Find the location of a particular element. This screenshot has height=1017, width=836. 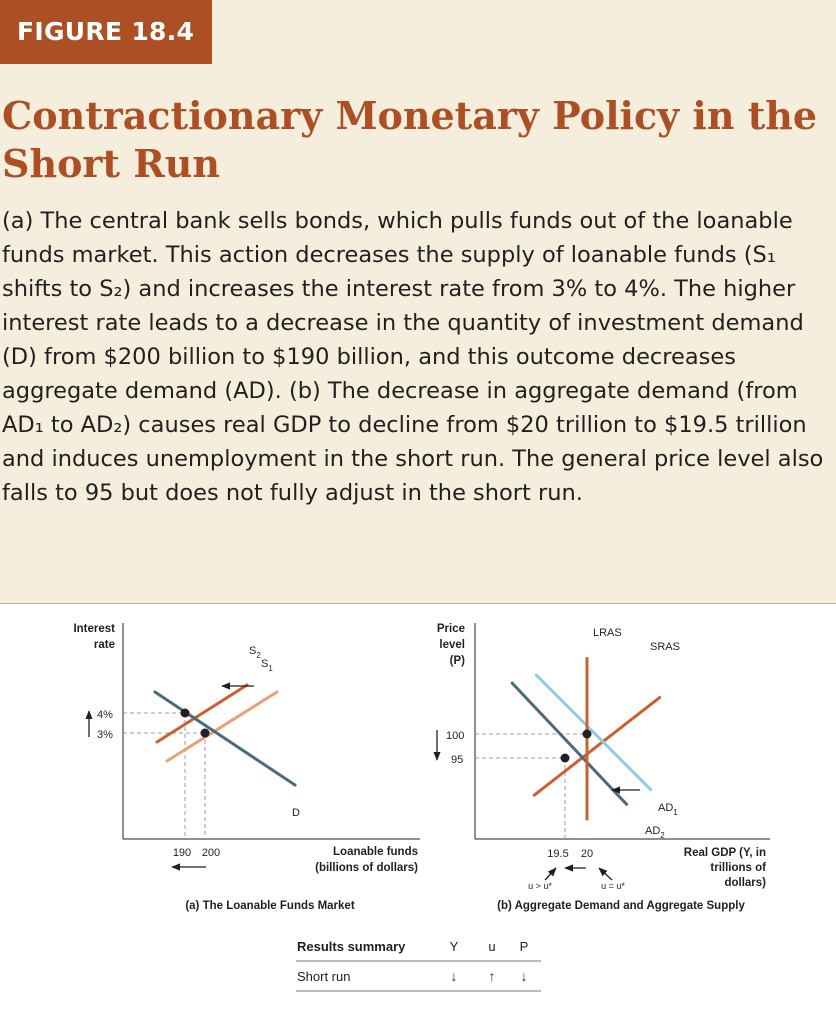

b-xtick-20: 20 is located at coordinates (587, 854).